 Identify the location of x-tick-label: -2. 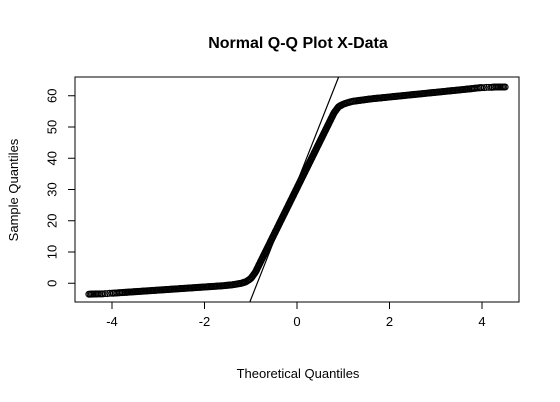
(205, 321).